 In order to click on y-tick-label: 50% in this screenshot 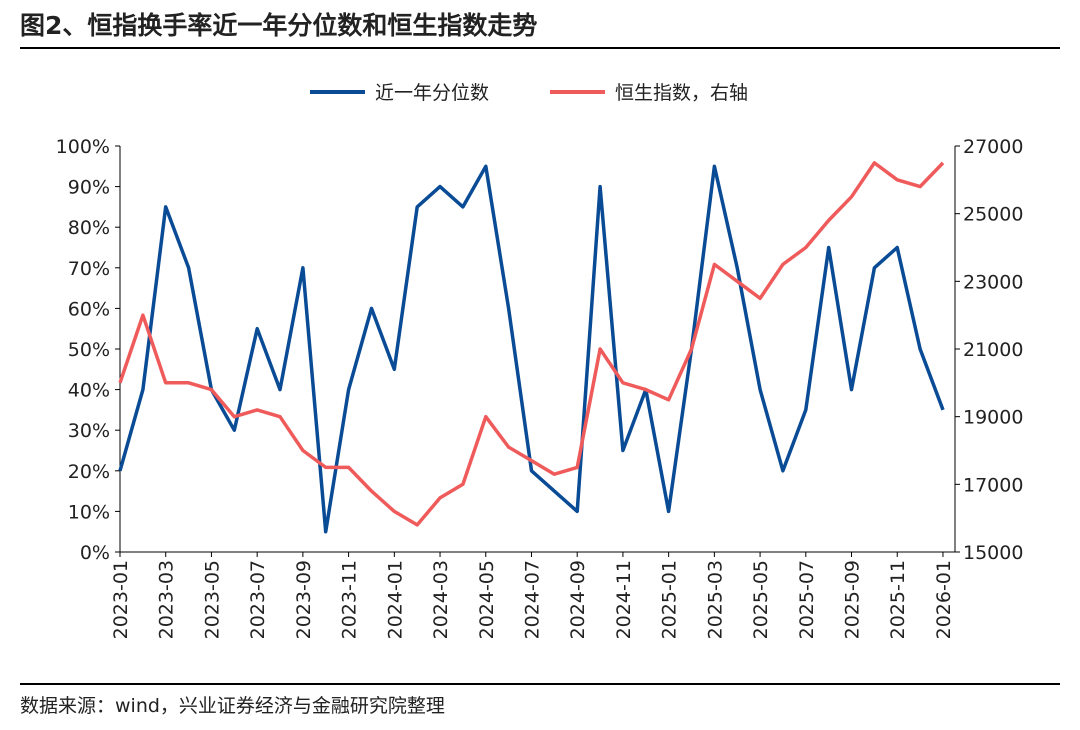, I will do `click(89, 350)`.